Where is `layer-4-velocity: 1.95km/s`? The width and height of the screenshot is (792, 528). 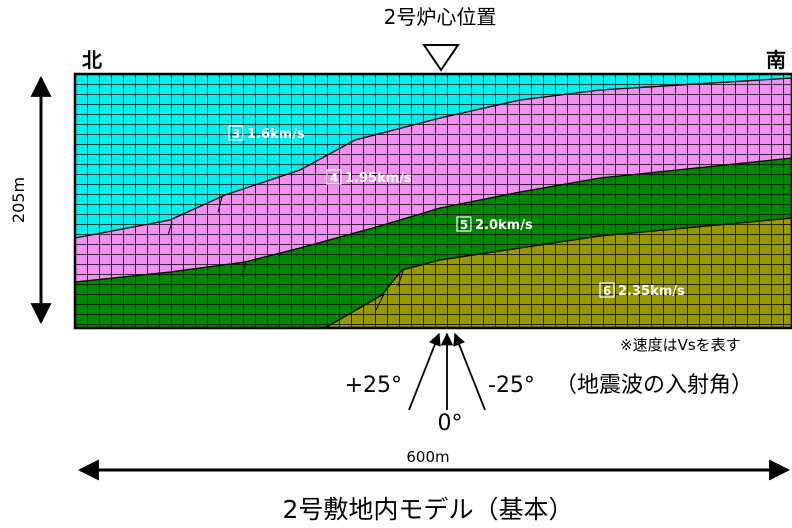 layer-4-velocity: 1.95km/s is located at coordinates (378, 178).